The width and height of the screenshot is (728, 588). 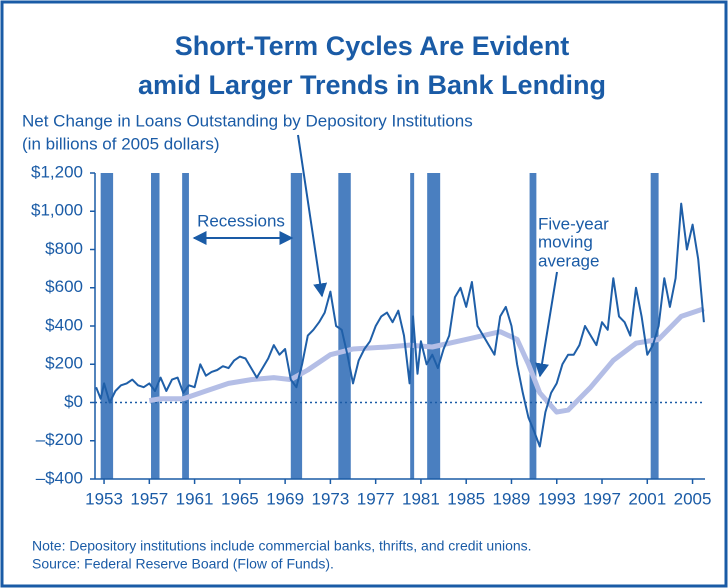 What do you see at coordinates (647, 498) in the screenshot?
I see `x-tick-label: 2001` at bounding box center [647, 498].